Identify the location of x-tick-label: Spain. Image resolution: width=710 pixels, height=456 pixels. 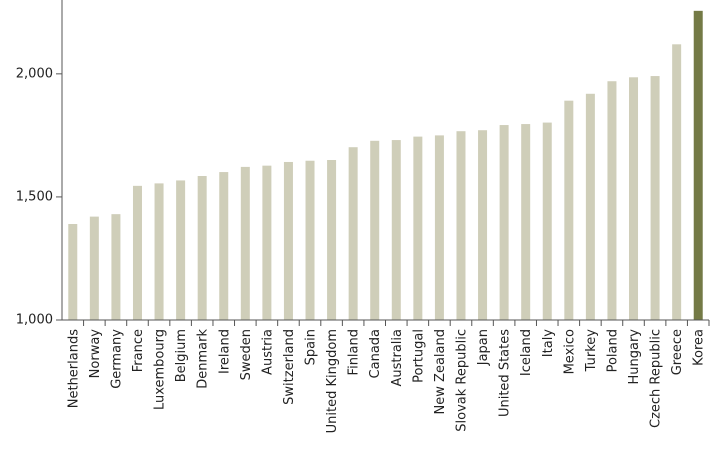
(311, 347).